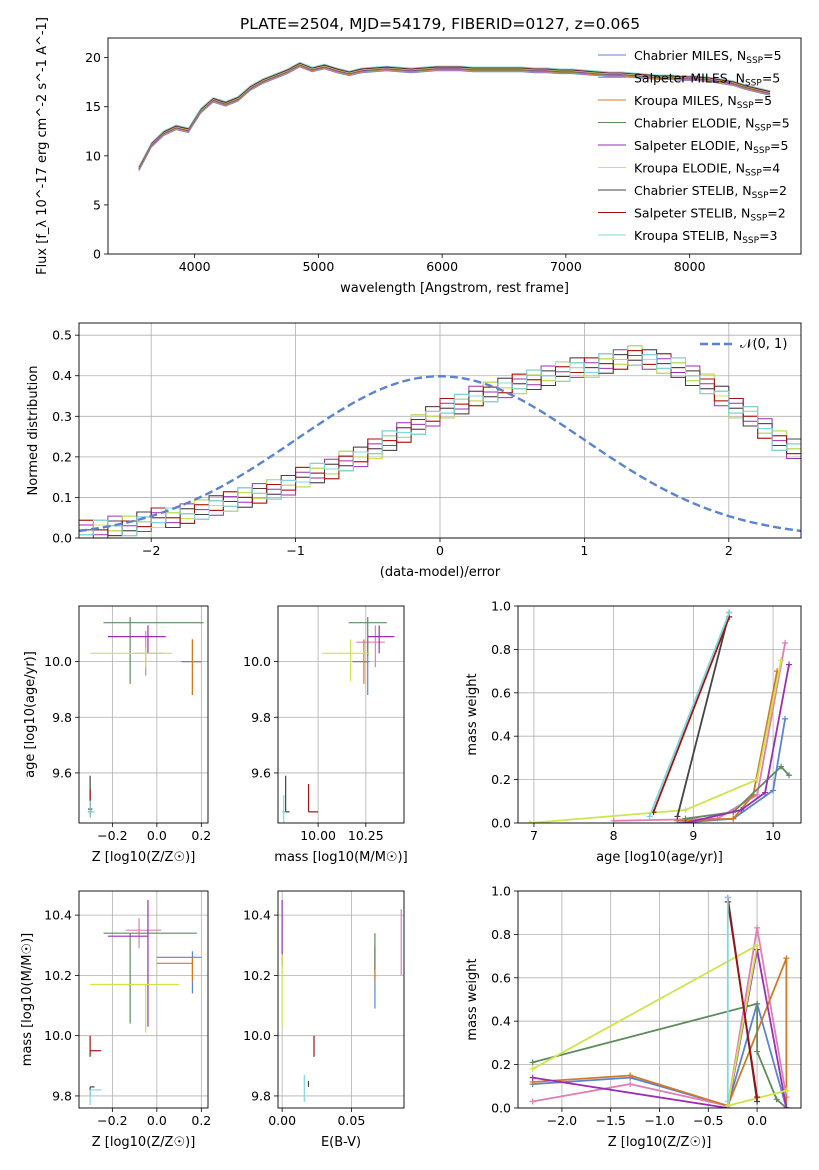 This screenshot has height=1170, width=819. What do you see at coordinates (693, 835) in the screenshot?
I see `x-tick-label: 9` at bounding box center [693, 835].